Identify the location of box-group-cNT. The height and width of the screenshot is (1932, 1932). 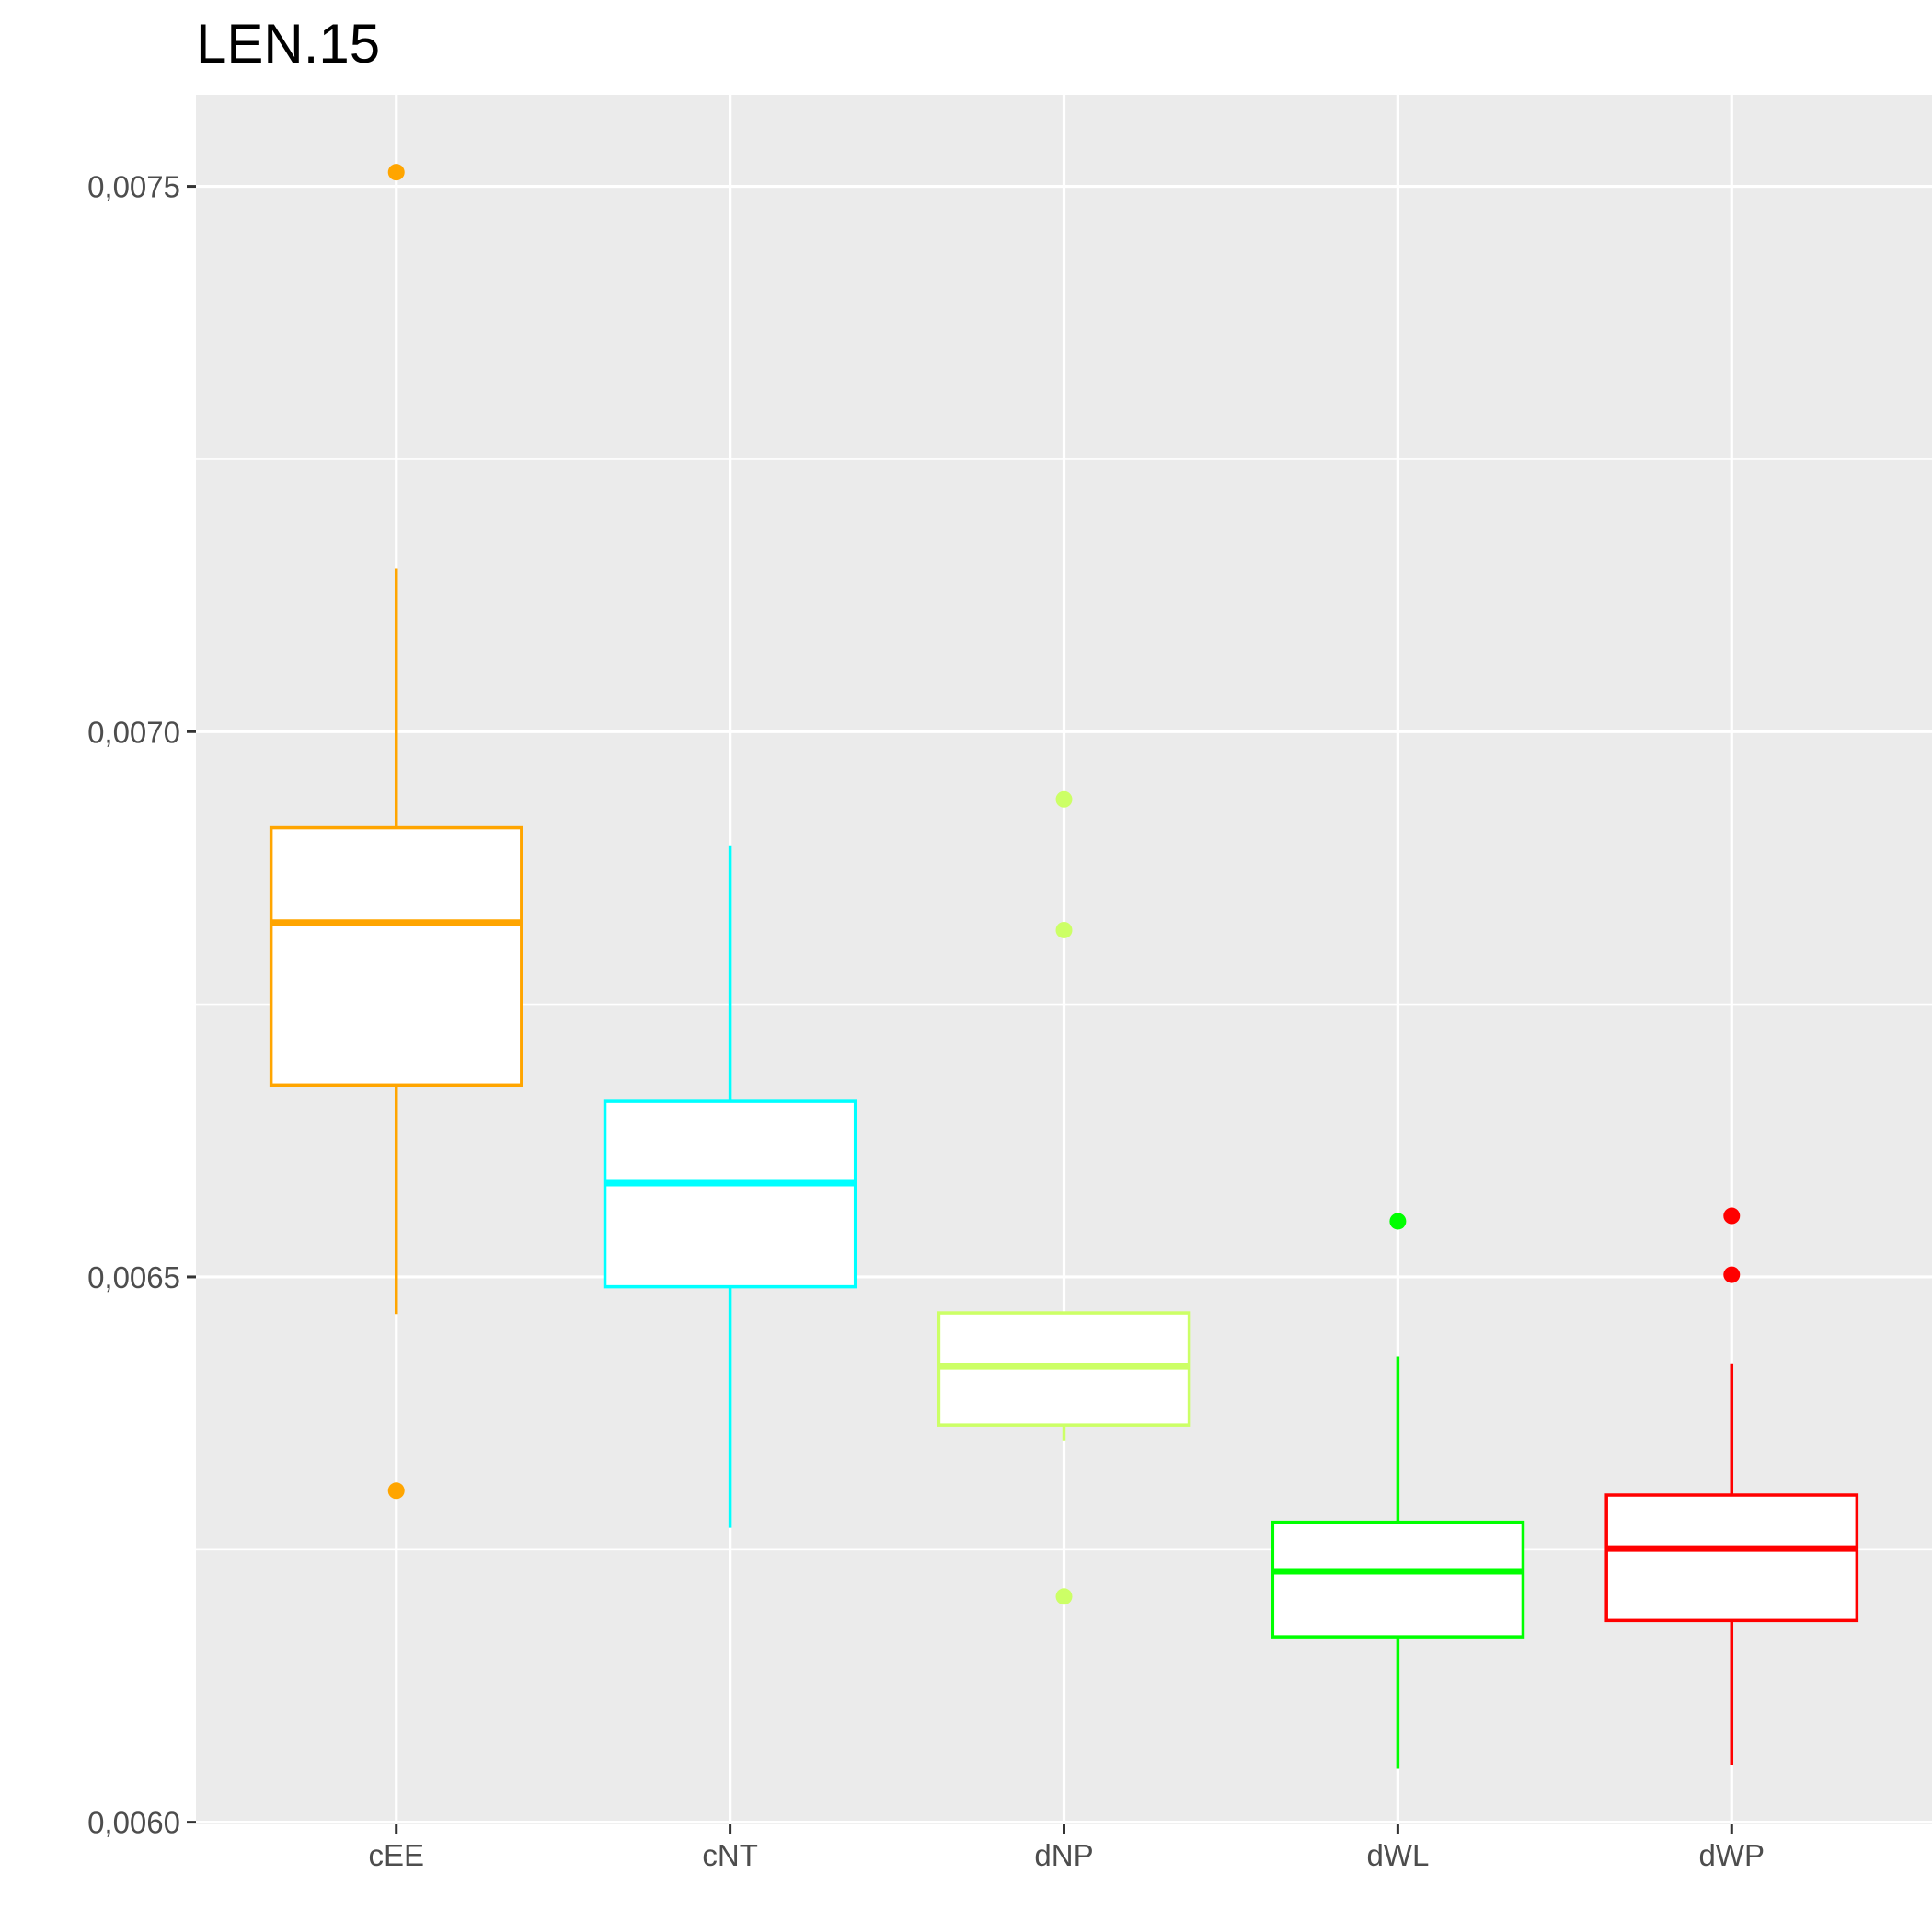
(730, 1186).